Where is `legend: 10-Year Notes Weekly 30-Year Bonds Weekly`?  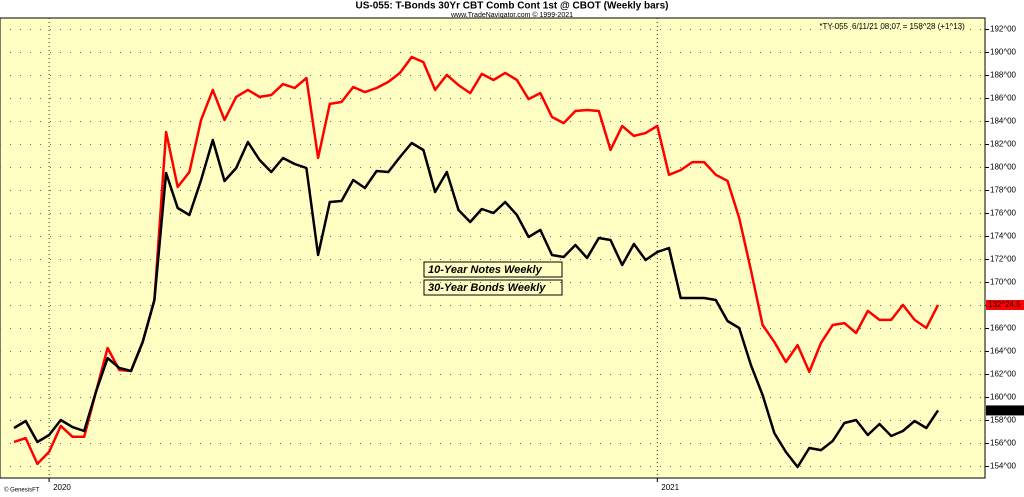
legend: 10-Year Notes Weekly 30-Year Bonds Weekly is located at coordinates (493, 278).